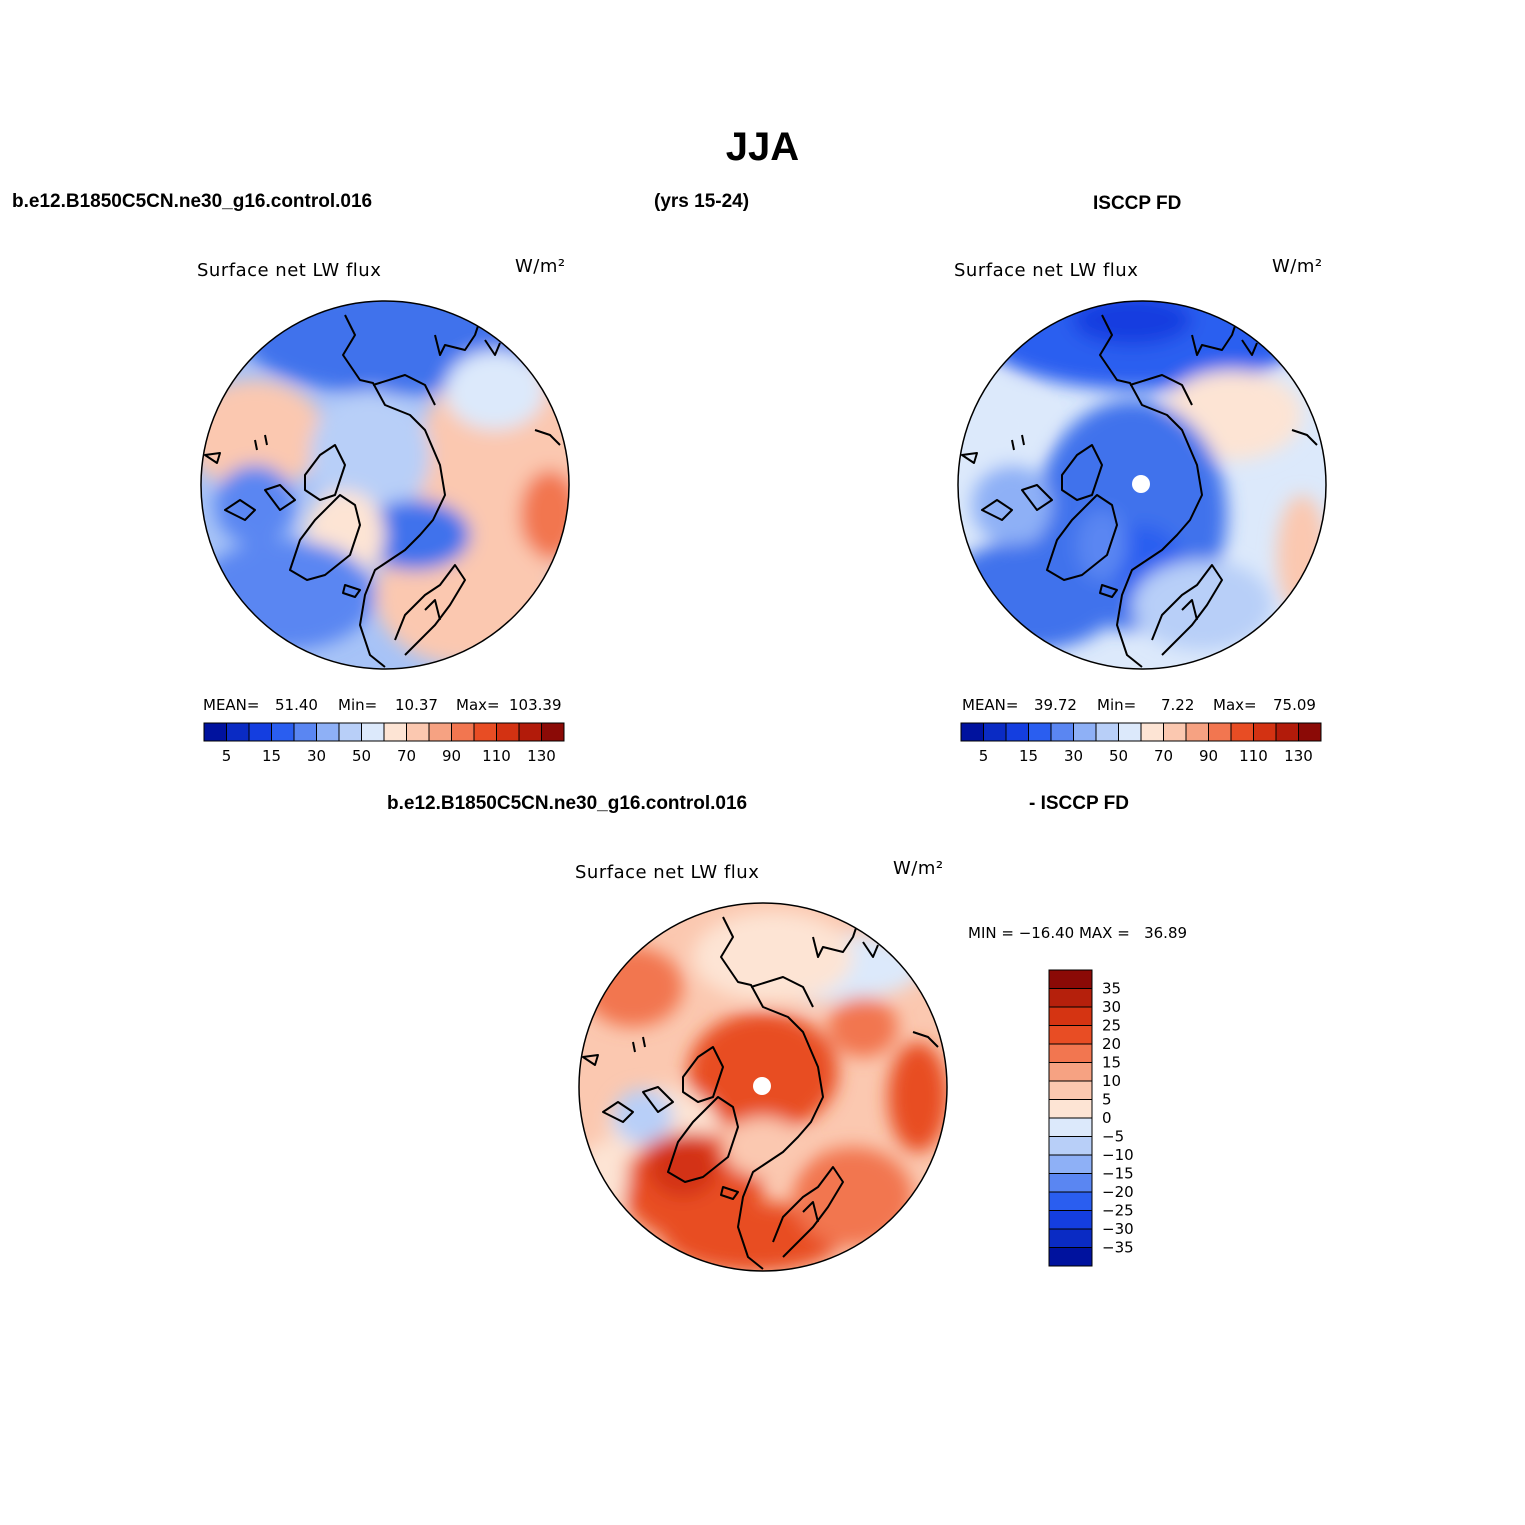 The width and height of the screenshot is (1525, 1525). I want to click on colorbar-tick-label: 25, so click(1111, 1026).